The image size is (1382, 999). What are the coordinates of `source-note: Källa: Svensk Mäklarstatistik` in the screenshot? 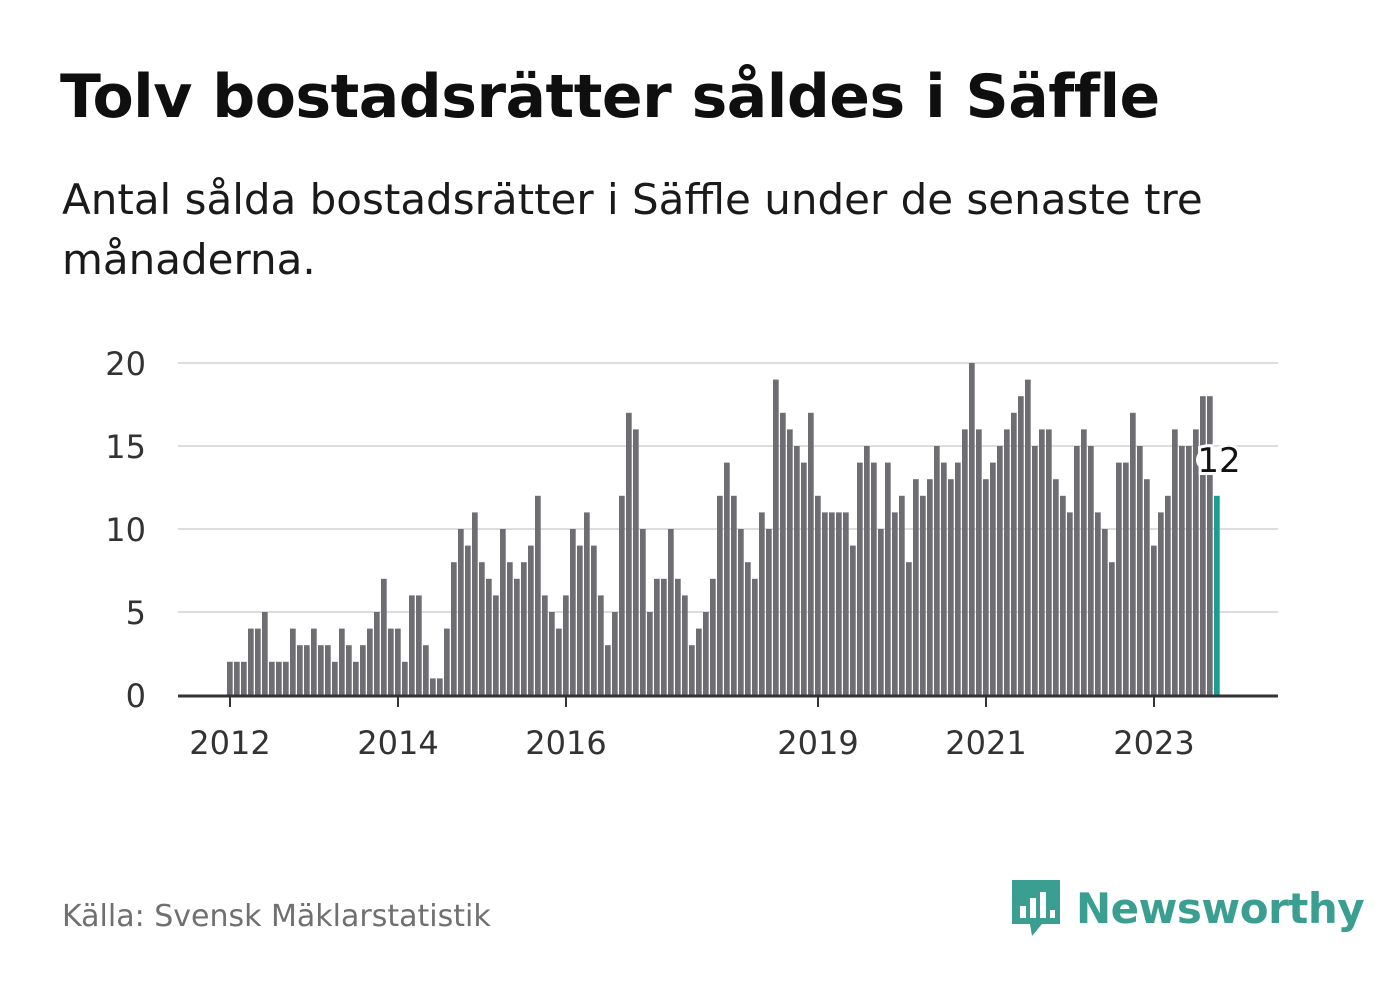 It's located at (276, 916).